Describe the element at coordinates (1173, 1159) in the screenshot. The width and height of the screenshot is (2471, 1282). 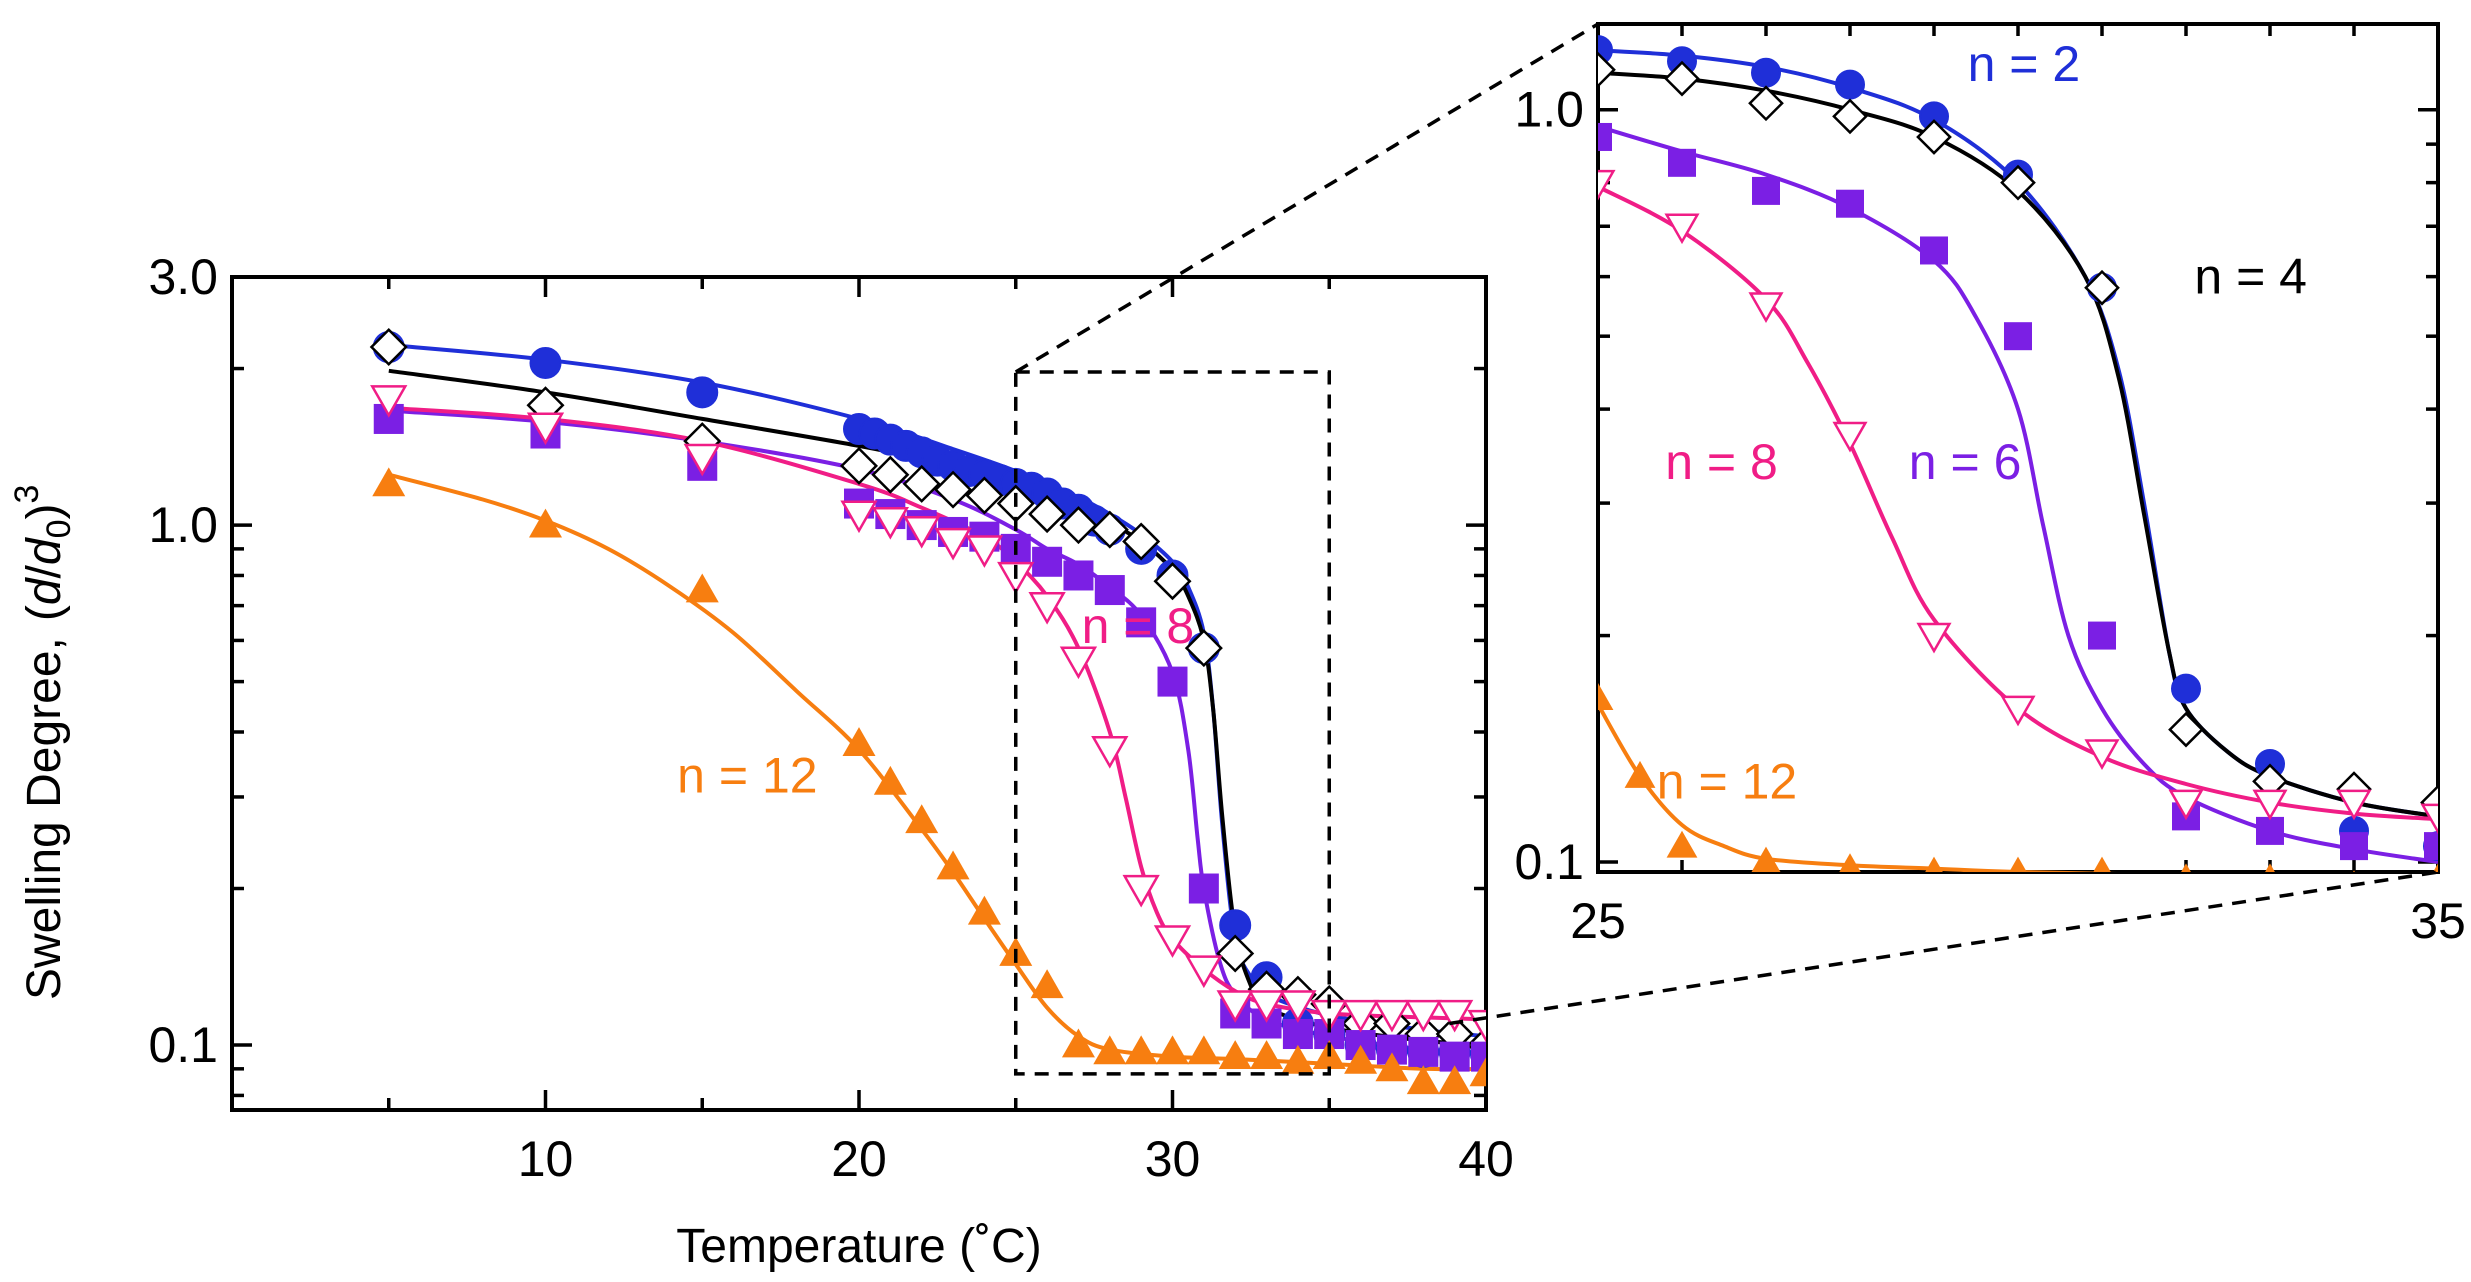
I see `main-x-tick-label: 30` at that location.